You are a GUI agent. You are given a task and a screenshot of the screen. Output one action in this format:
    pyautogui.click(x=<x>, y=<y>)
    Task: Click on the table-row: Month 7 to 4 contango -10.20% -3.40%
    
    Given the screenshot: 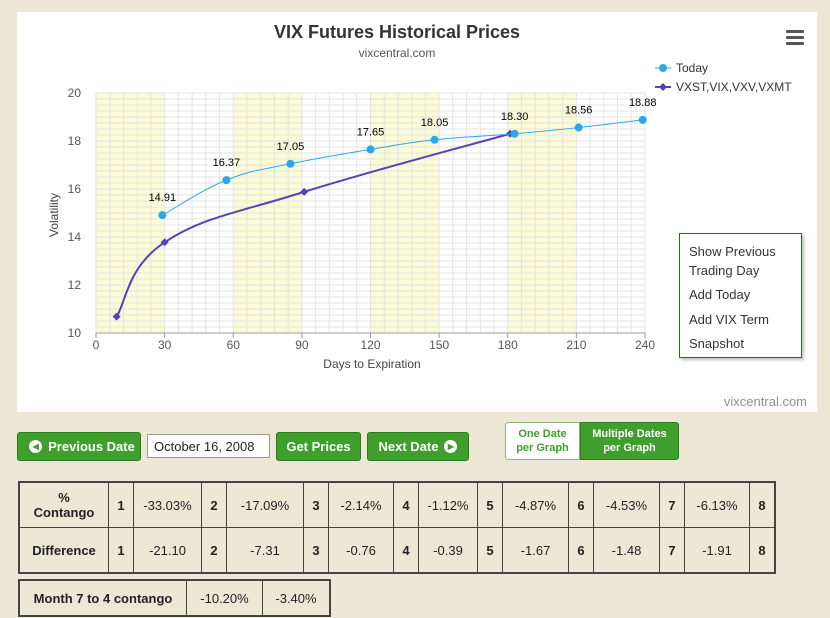 What is the action you would take?
    pyautogui.click(x=174, y=598)
    